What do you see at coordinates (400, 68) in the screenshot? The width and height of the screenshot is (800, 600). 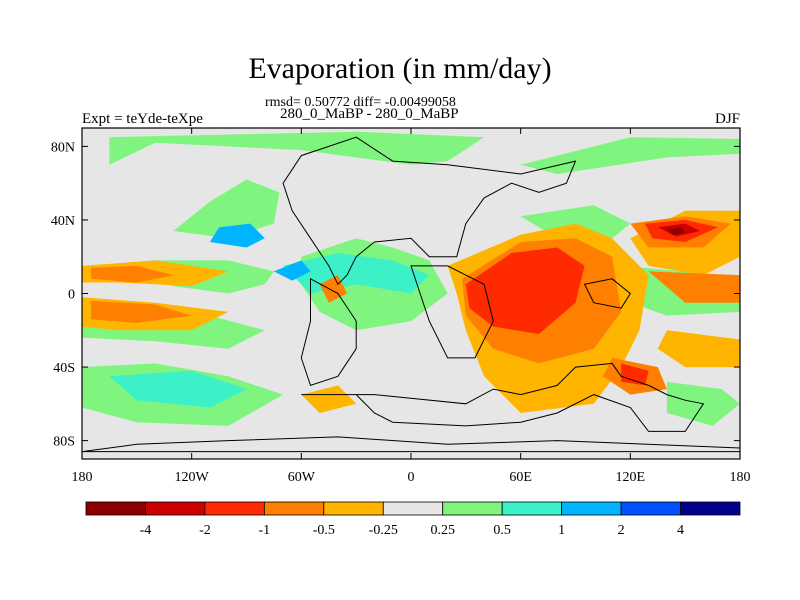 I see `chart-title: Evaporation (in mm/day)` at bounding box center [400, 68].